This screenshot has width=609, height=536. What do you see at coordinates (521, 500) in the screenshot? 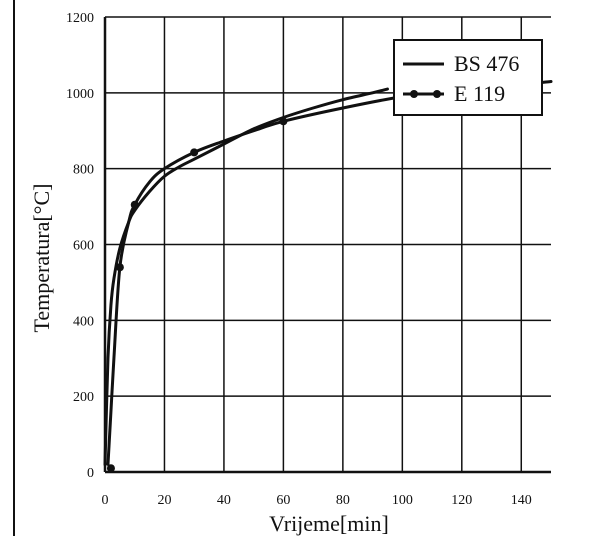
I see `x-tick-label-140: 140` at bounding box center [521, 500].